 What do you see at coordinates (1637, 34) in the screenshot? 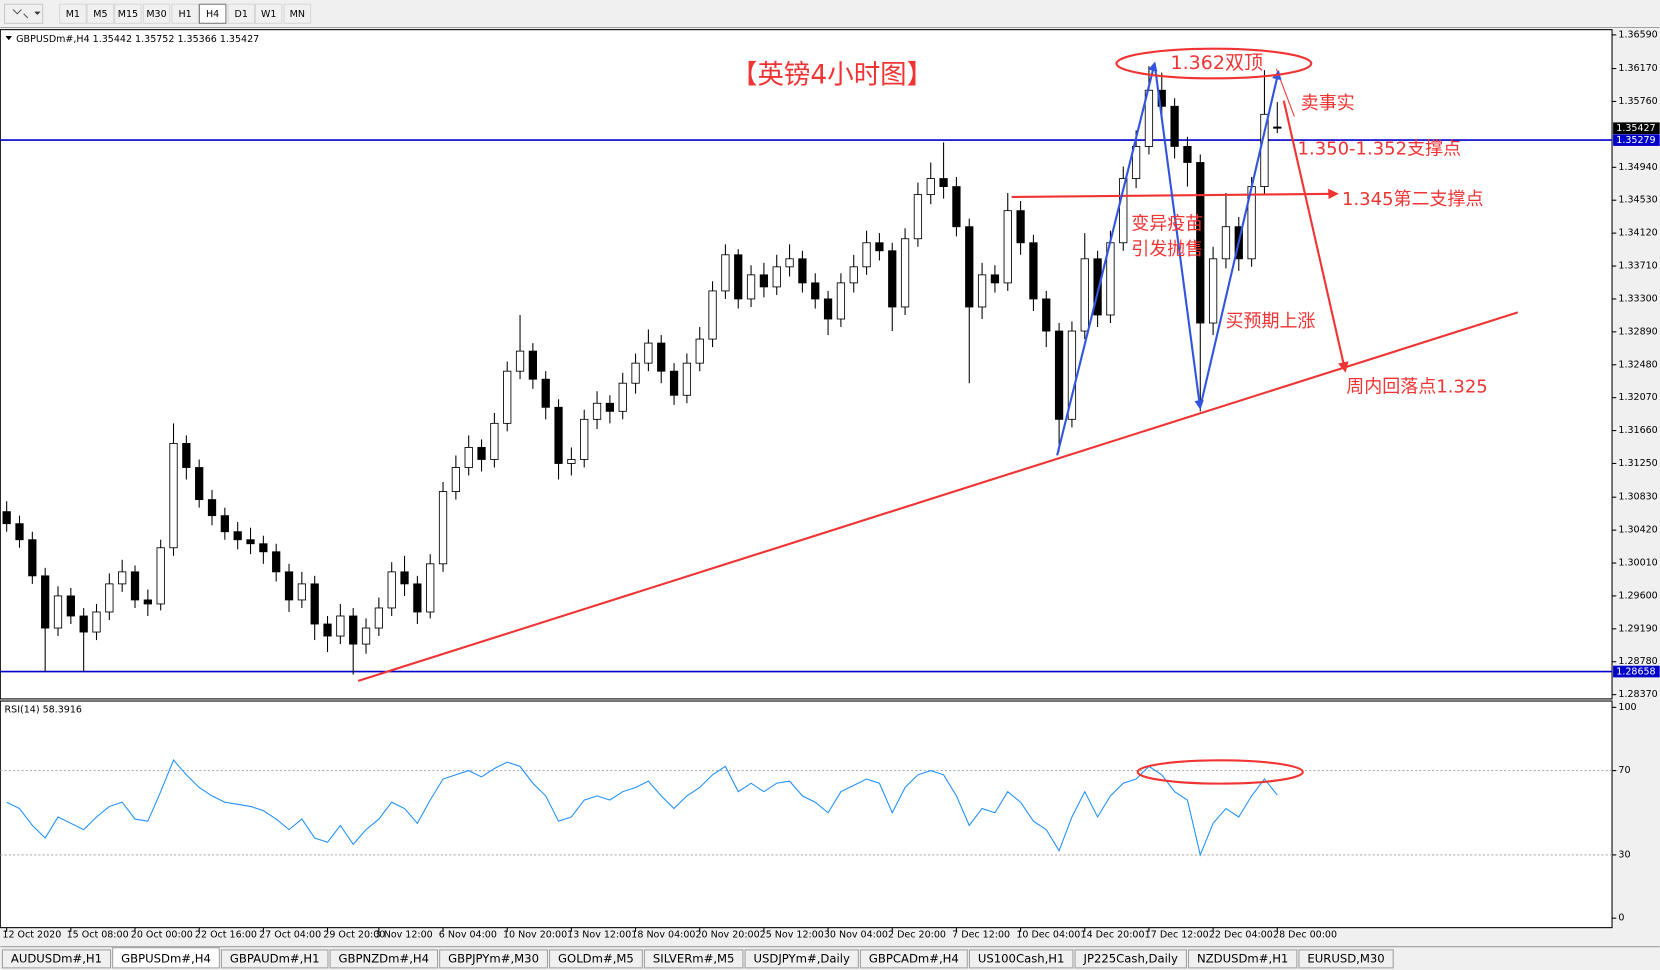
I see `y-tick-label: 1.36590` at bounding box center [1637, 34].